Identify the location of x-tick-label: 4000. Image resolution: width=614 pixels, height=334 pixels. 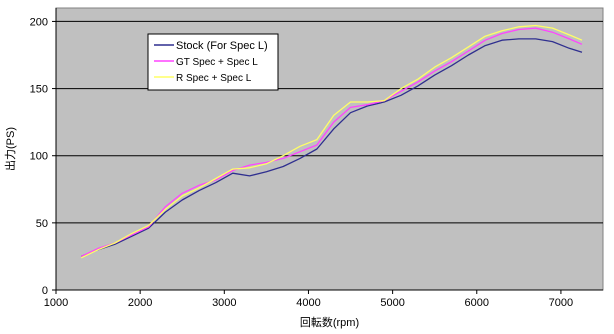
(308, 303).